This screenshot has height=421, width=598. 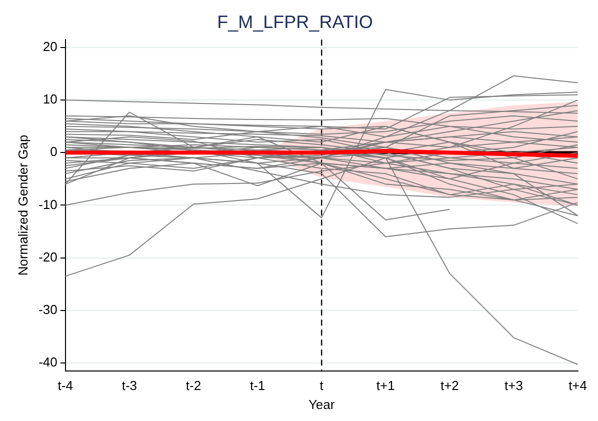 What do you see at coordinates (194, 386) in the screenshot?
I see `x-tick-label: t-2` at bounding box center [194, 386].